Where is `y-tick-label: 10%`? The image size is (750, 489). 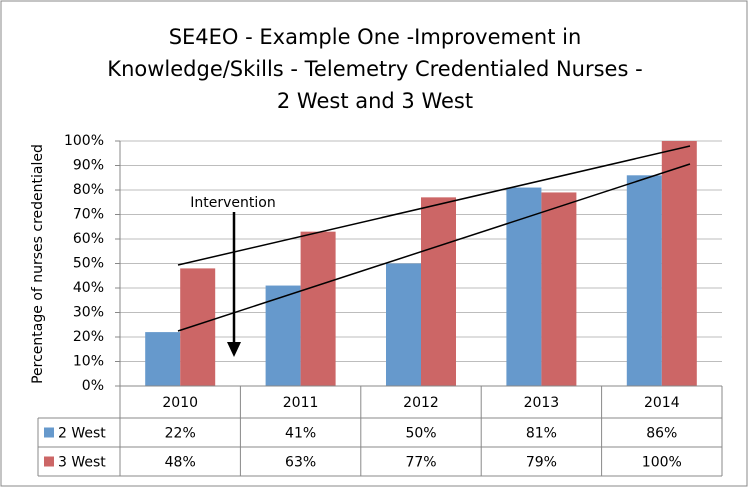 y-tick-label: 10% is located at coordinates (88, 362).